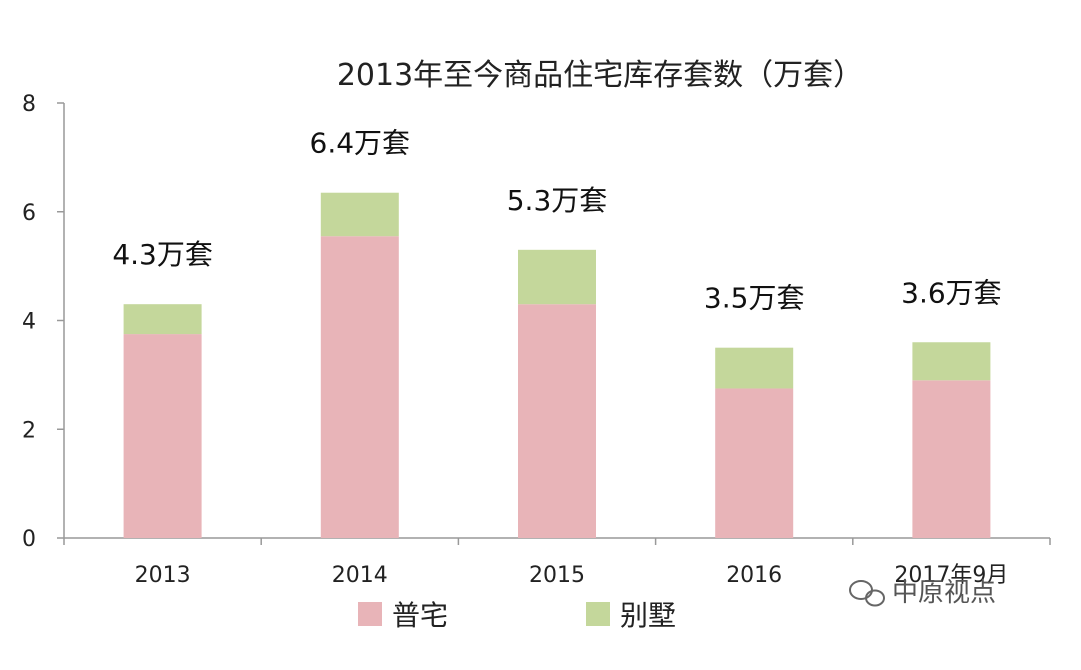 The height and width of the screenshot is (670, 1081). I want to click on legend-label-bieshu: 别墅, so click(648, 615).